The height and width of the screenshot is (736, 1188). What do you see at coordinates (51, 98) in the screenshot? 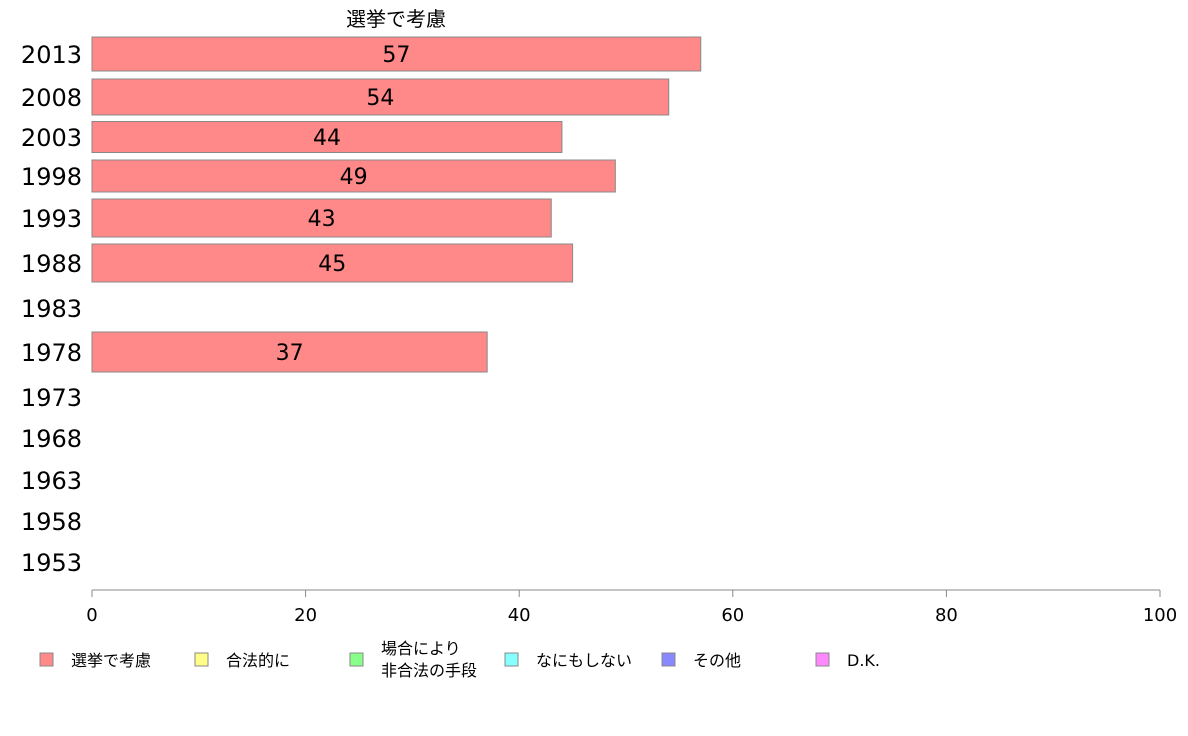
I see `y-tick-label: 2008` at bounding box center [51, 98].